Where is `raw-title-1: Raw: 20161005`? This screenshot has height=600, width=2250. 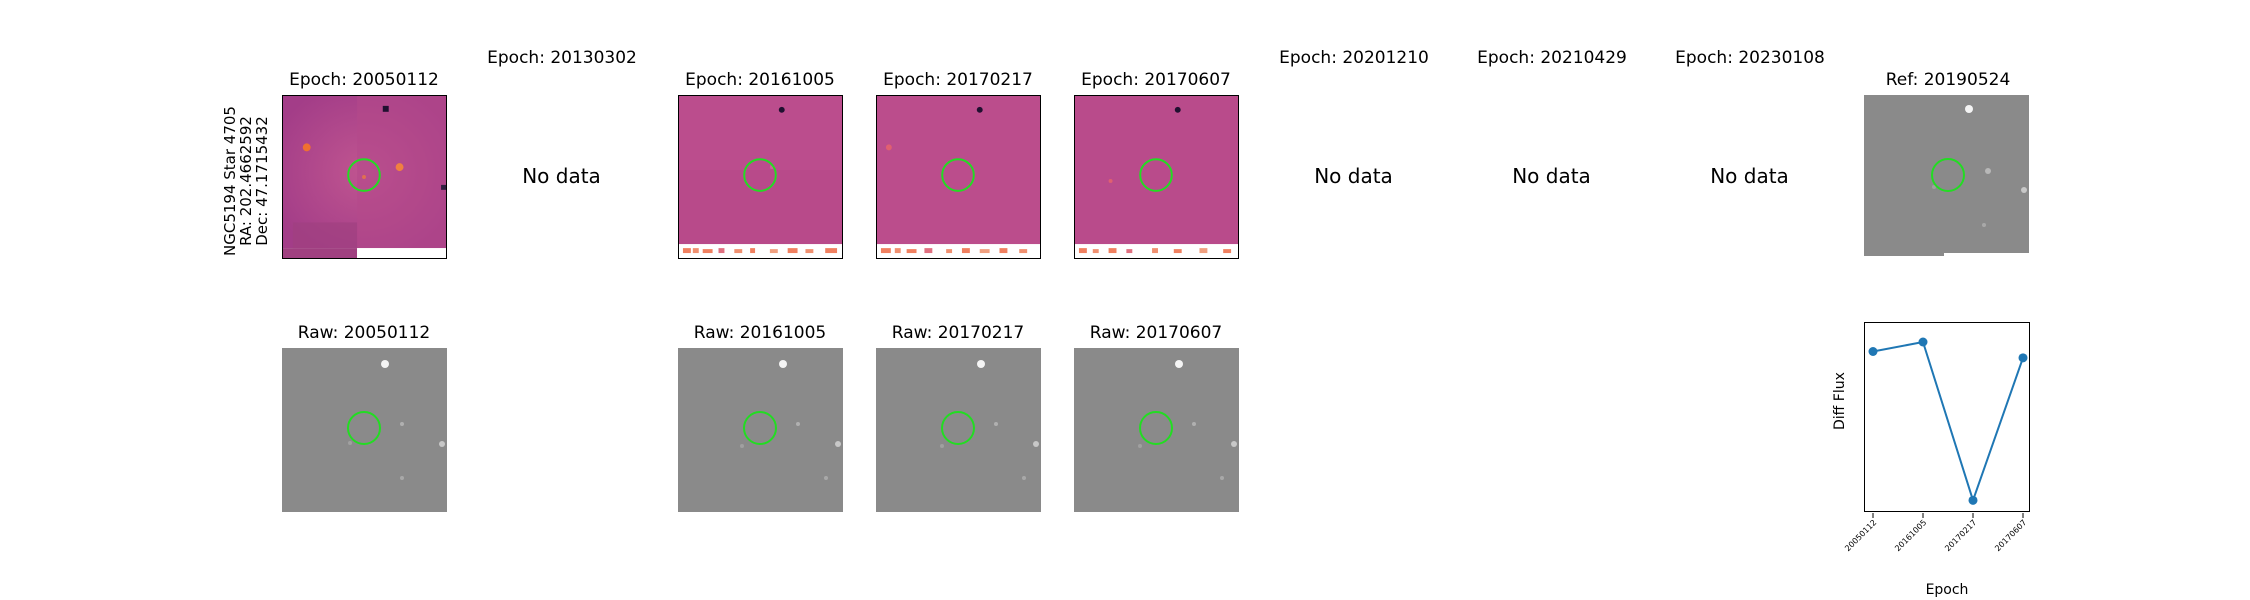 raw-title-1: Raw: 20161005 is located at coordinates (760, 333).